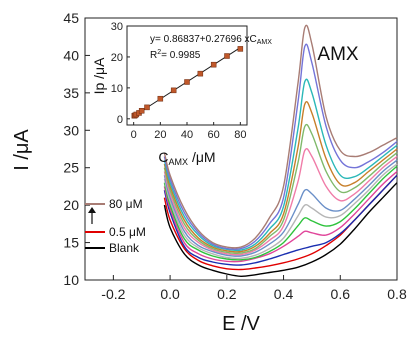  I want to click on legend-label-0.5uM: 0.5 μM, so click(127, 232).